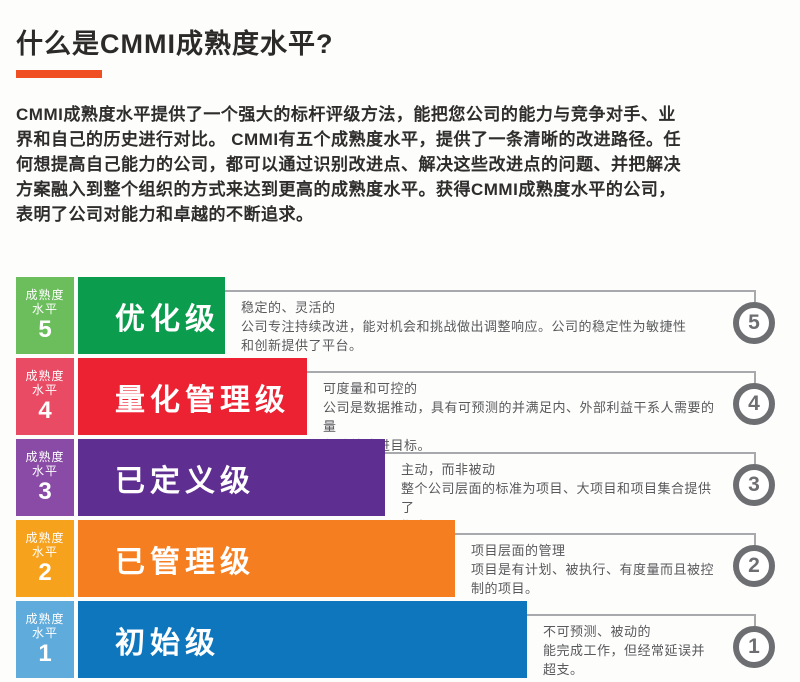 The height and width of the screenshot is (682, 800). What do you see at coordinates (754, 323) in the screenshot?
I see `level-number-circle: 5` at bounding box center [754, 323].